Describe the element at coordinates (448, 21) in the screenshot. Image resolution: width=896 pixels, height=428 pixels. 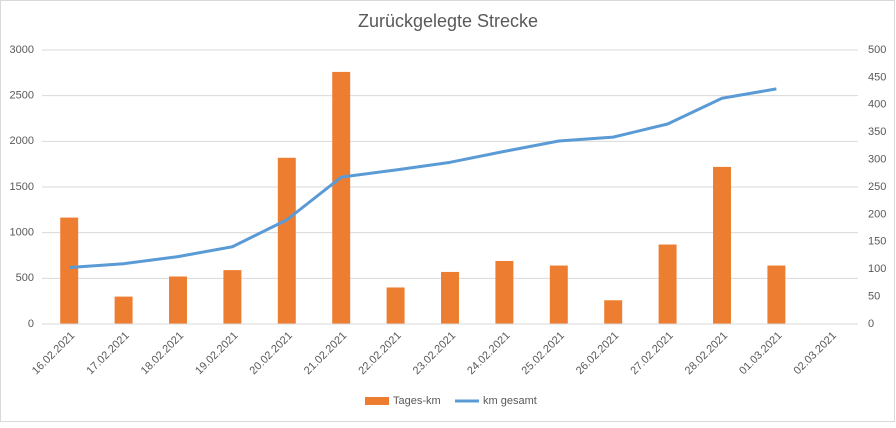
I see `chart-title: Zurückgelegte Strecke` at that location.